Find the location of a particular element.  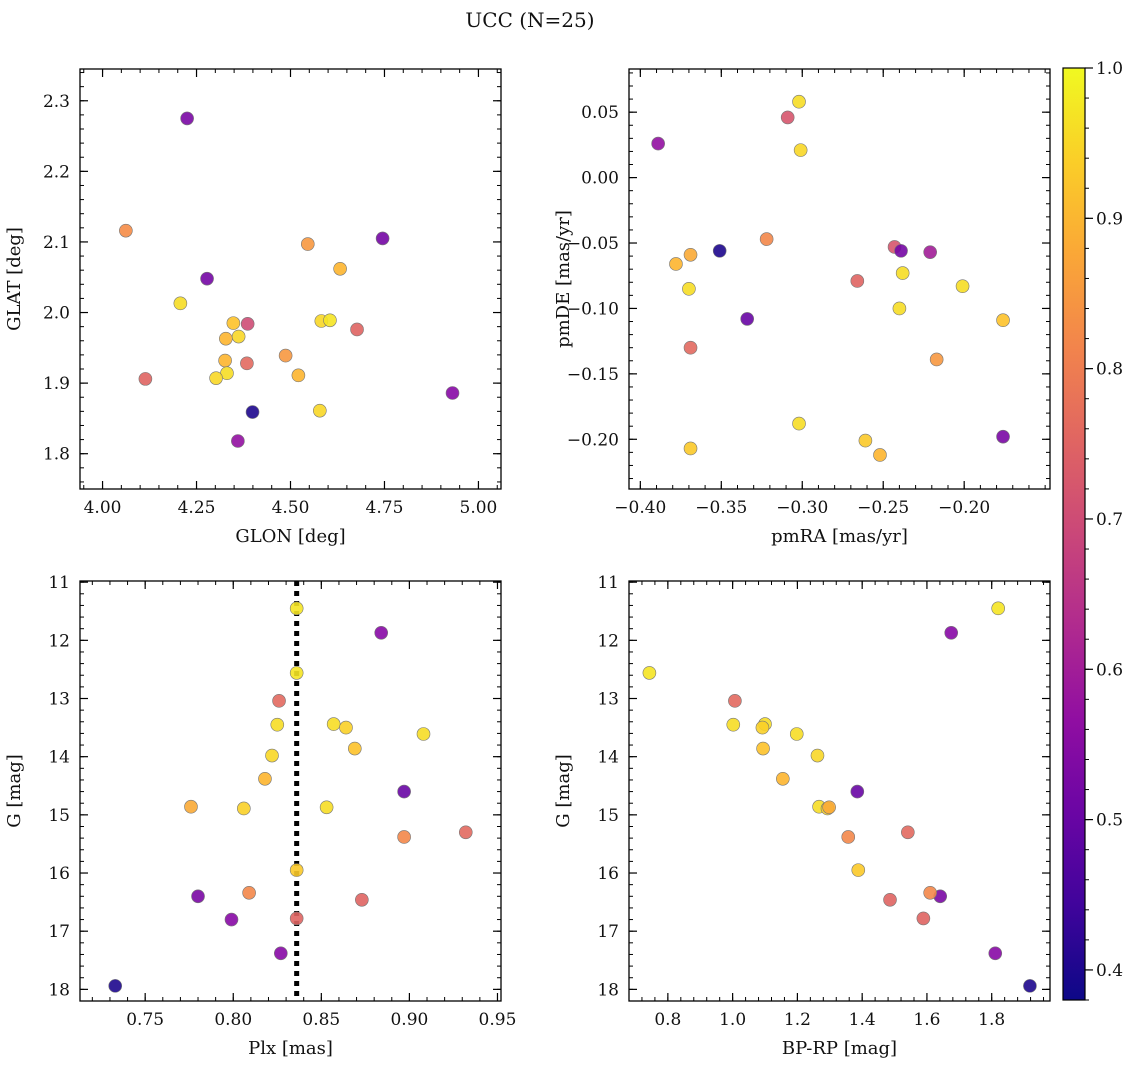

x-tick-label: −0.35 is located at coordinates (721, 508).